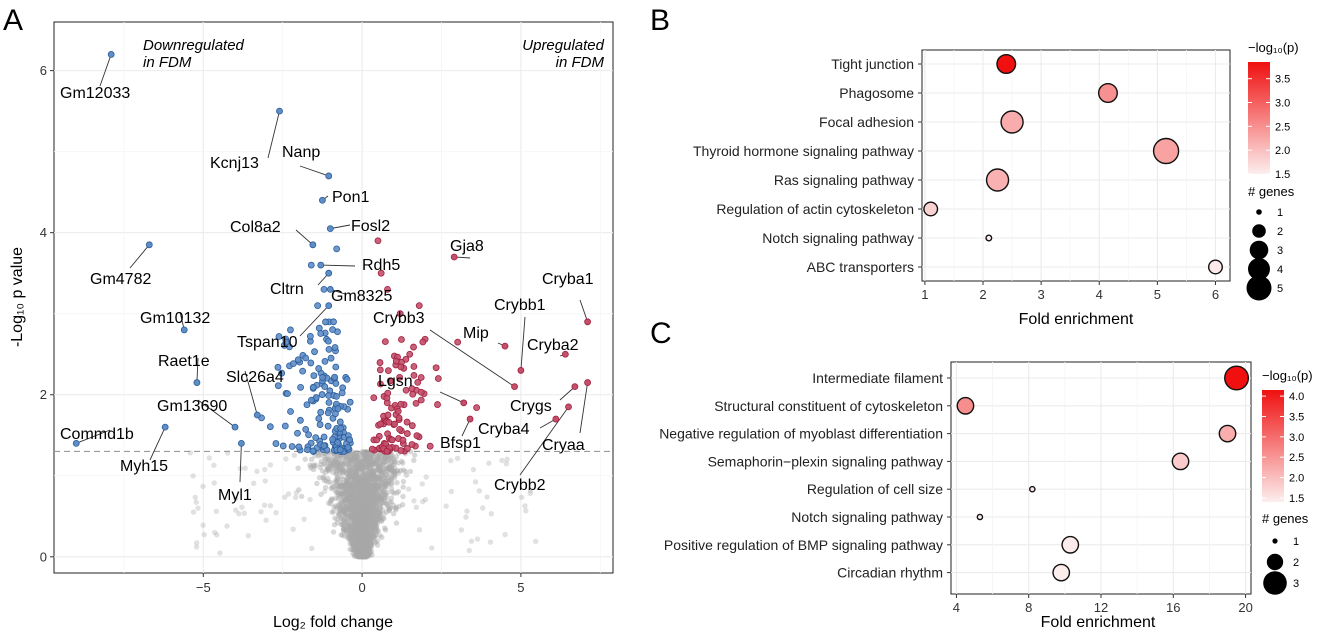  Describe the element at coordinates (825, 461) in the screenshot. I see `term-label: Semaphorin−plexin signaling pathway` at that location.